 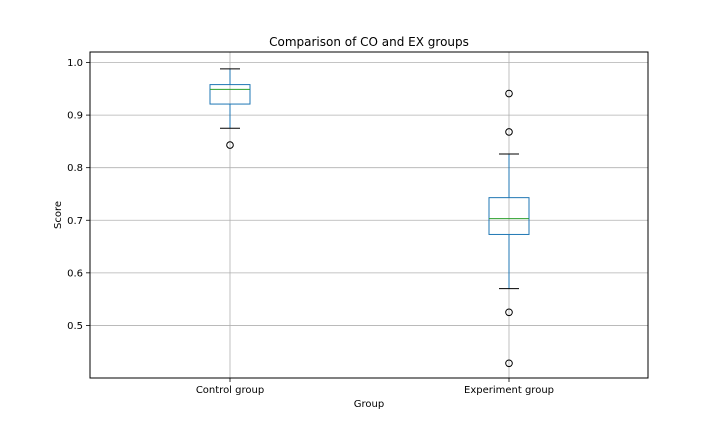 I want to click on x-tick-label: Experiment group, so click(x=509, y=390).